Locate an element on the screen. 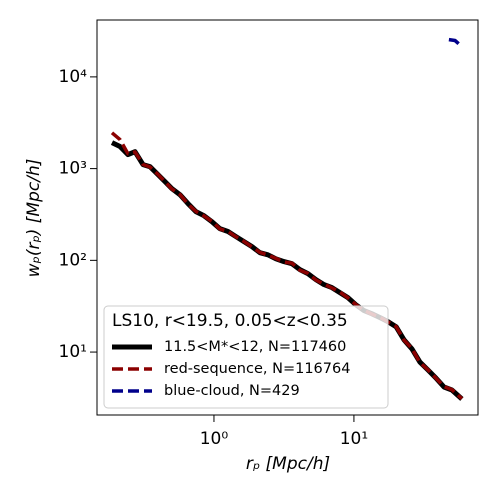  y-axis-label: wₚ(rₚ) [Mpc/h] is located at coordinates (34, 218).